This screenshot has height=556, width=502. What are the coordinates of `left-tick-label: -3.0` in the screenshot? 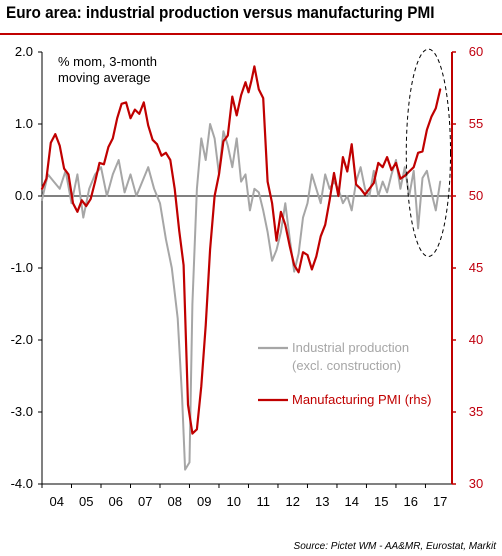 It's located at (22, 411).